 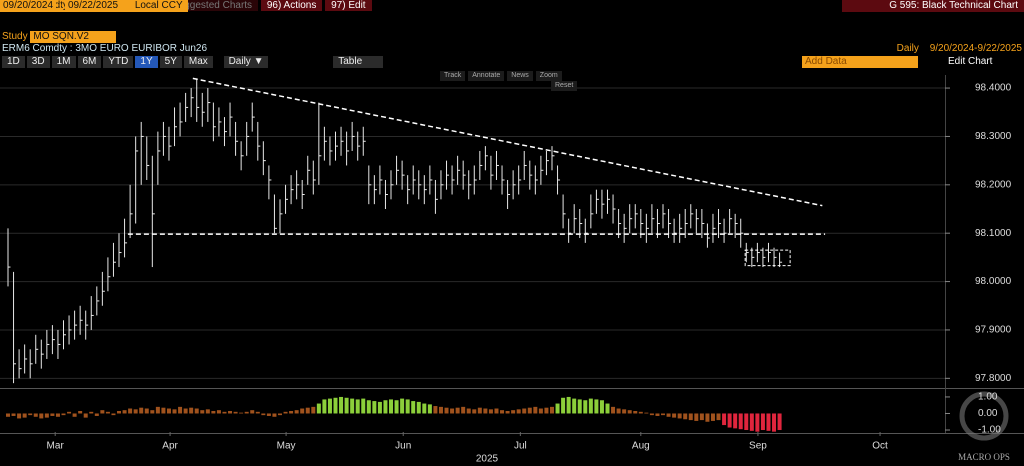 What do you see at coordinates (907, 48) in the screenshot?
I see `legend-frequency: Daily` at bounding box center [907, 48].